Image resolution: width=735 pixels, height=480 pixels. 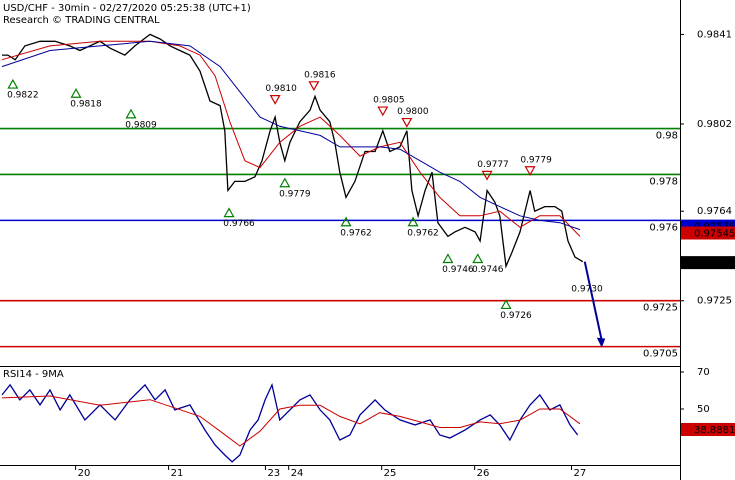 What do you see at coordinates (493, 165) in the screenshot?
I see `pivot-label: 0.9777` at bounding box center [493, 165].